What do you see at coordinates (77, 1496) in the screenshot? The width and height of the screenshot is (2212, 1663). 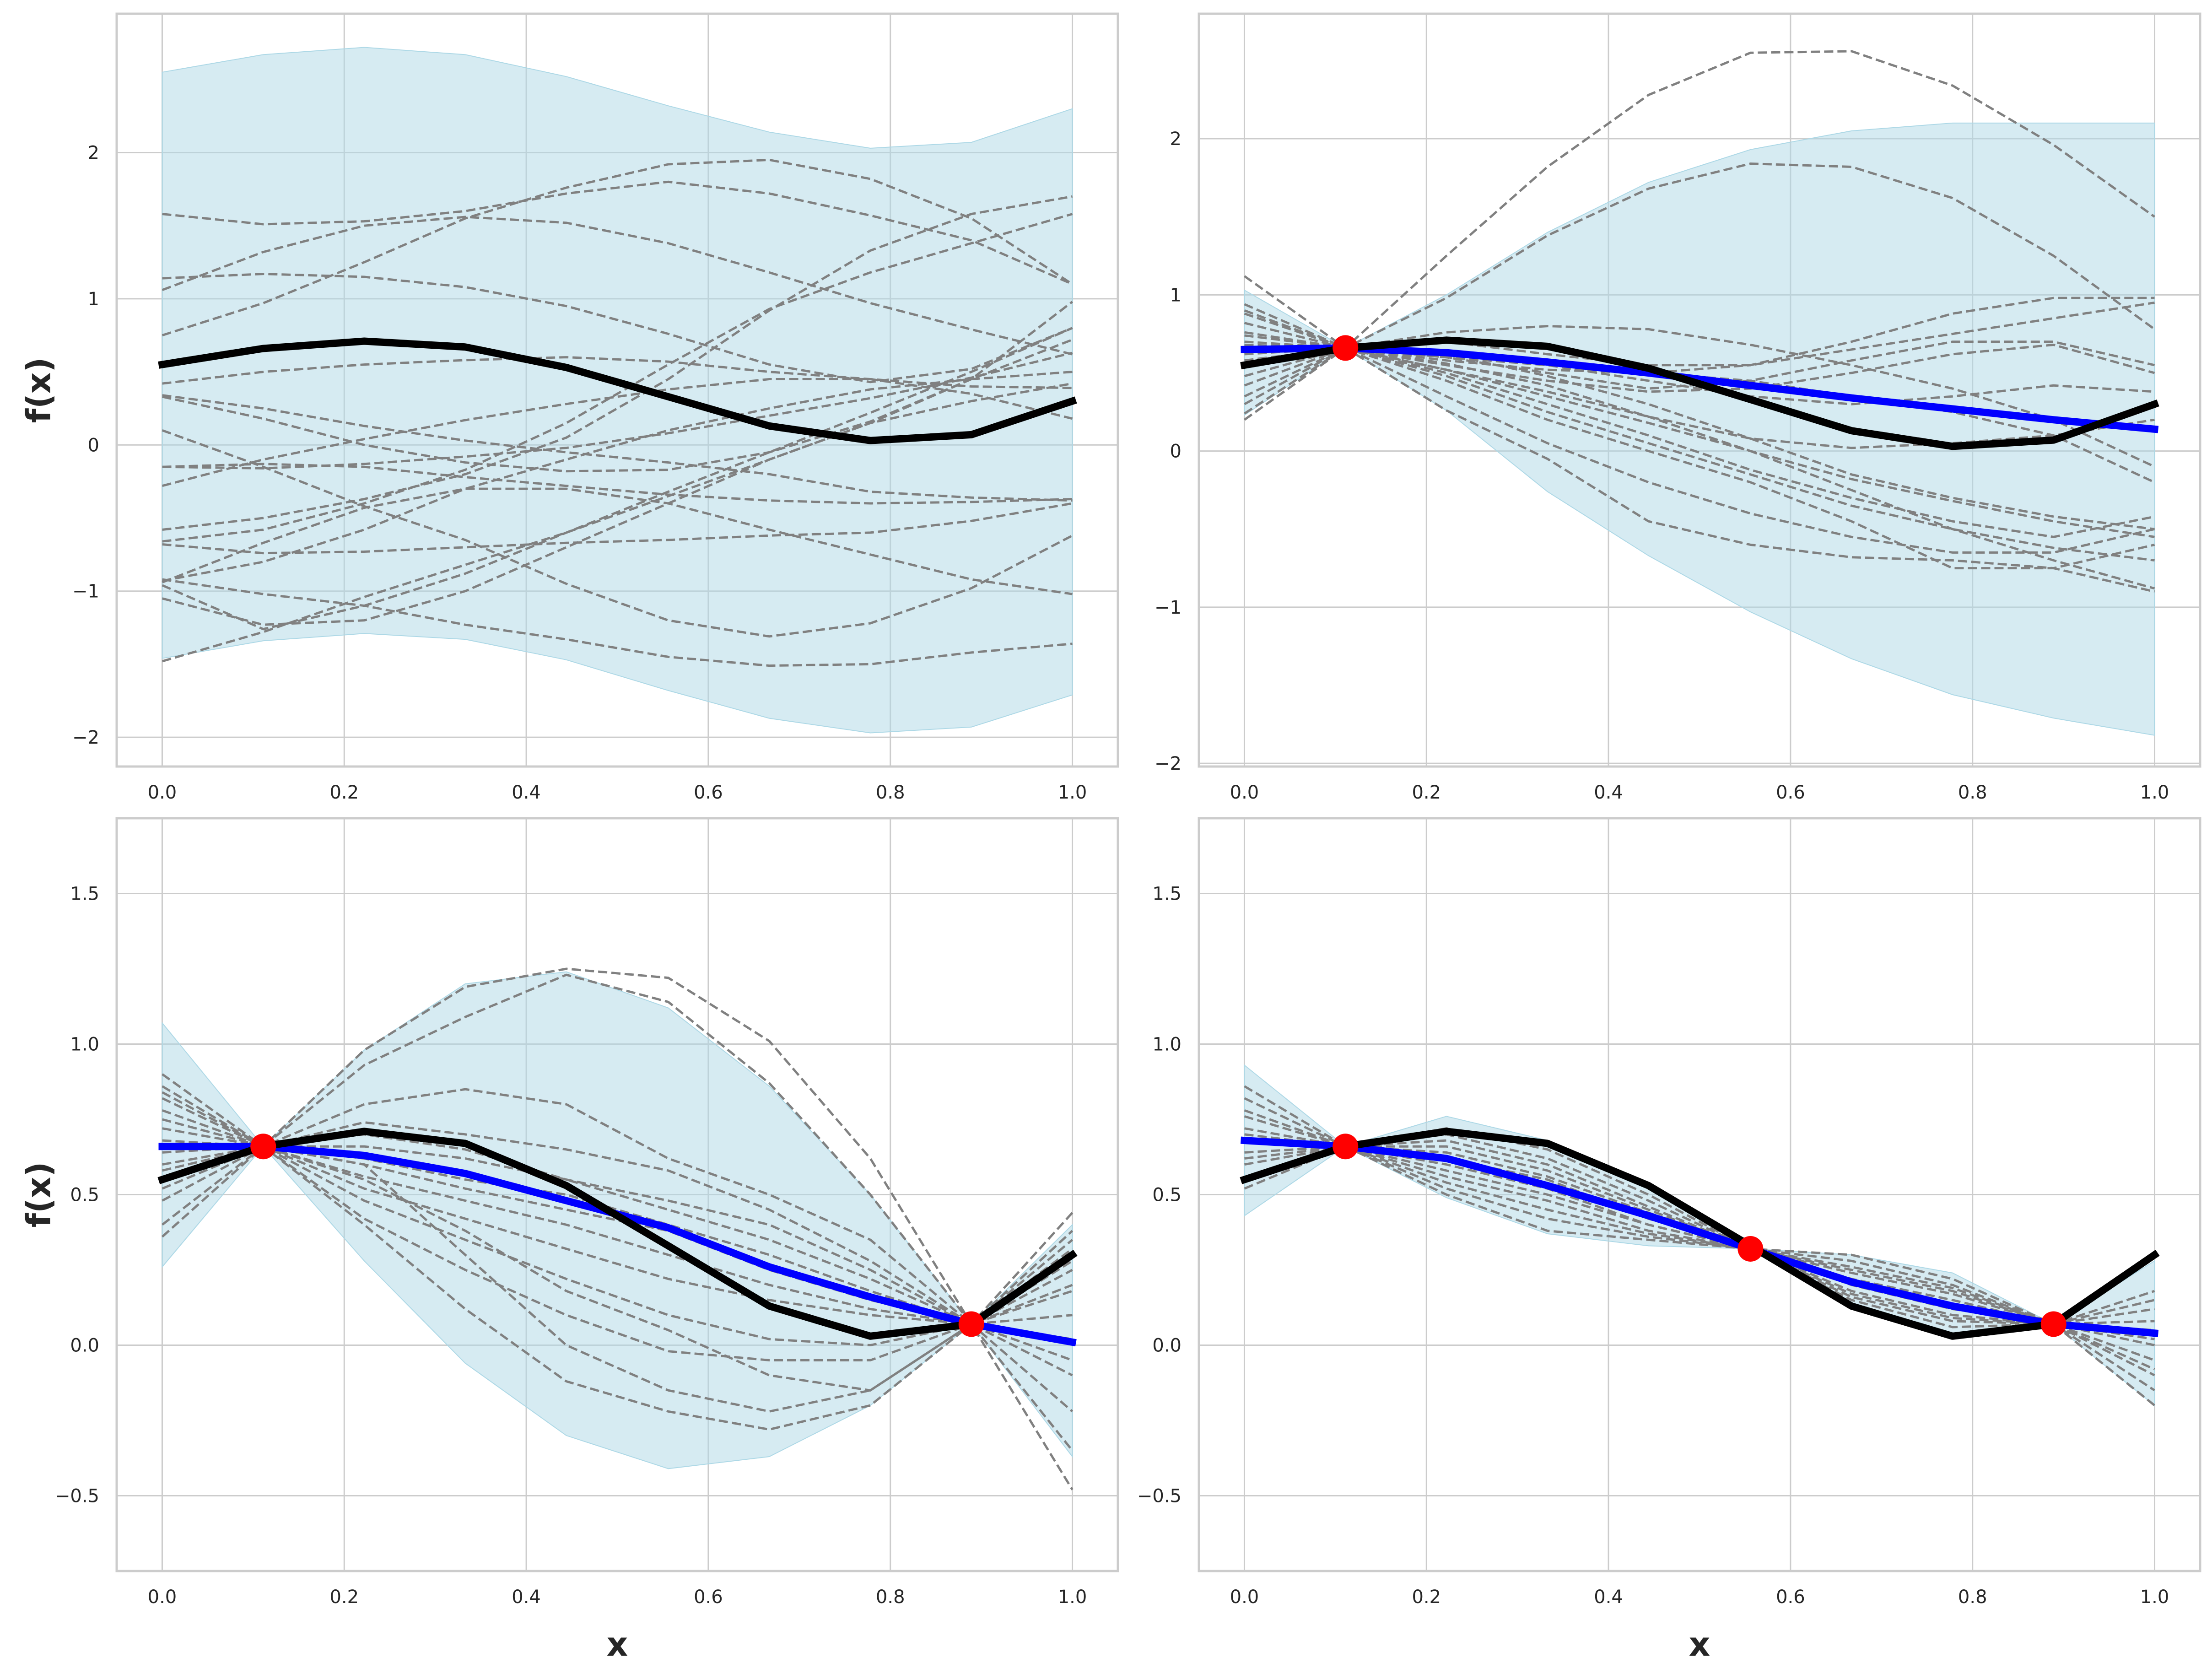 I see `y-tick-label: −0.5` at bounding box center [77, 1496].